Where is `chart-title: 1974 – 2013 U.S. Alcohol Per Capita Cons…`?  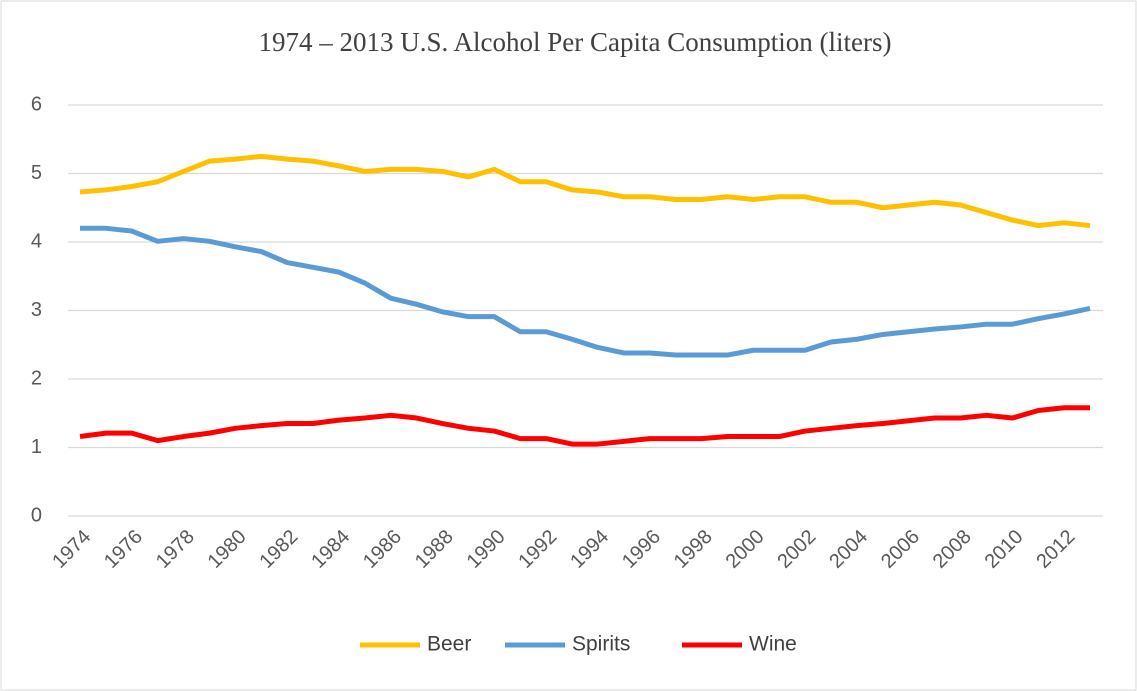
chart-title: 1974 – 2013 U.S. Alcohol Per Capita Cons… is located at coordinates (575, 42).